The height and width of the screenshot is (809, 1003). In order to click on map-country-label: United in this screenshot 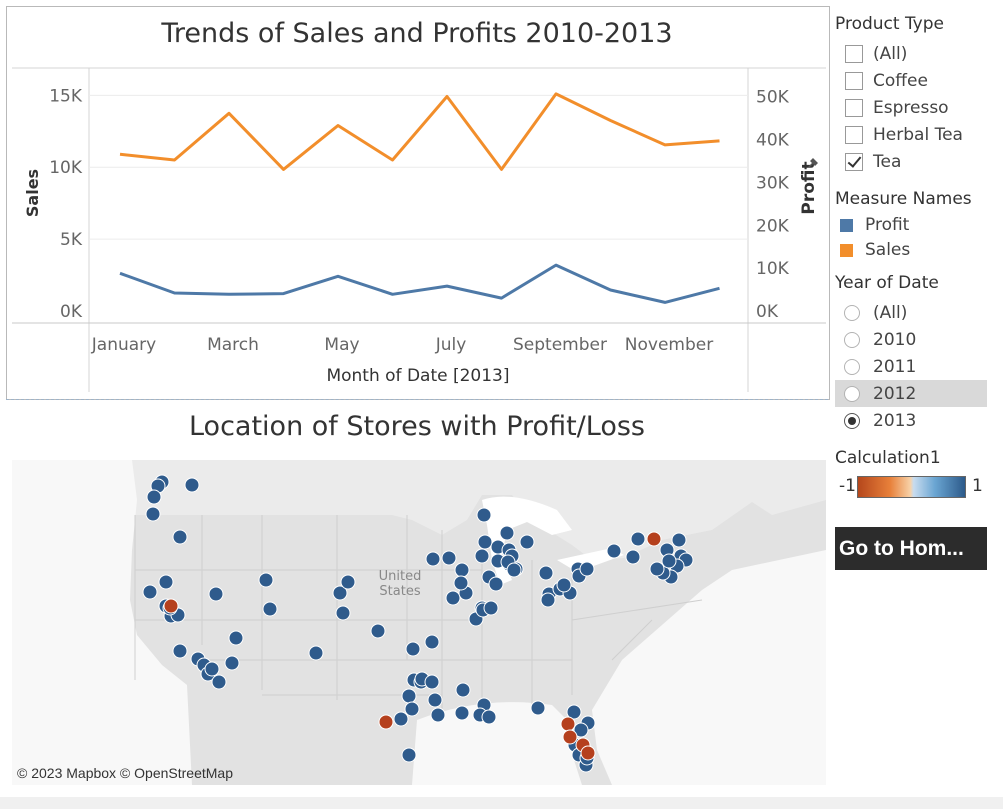, I will do `click(400, 576)`.